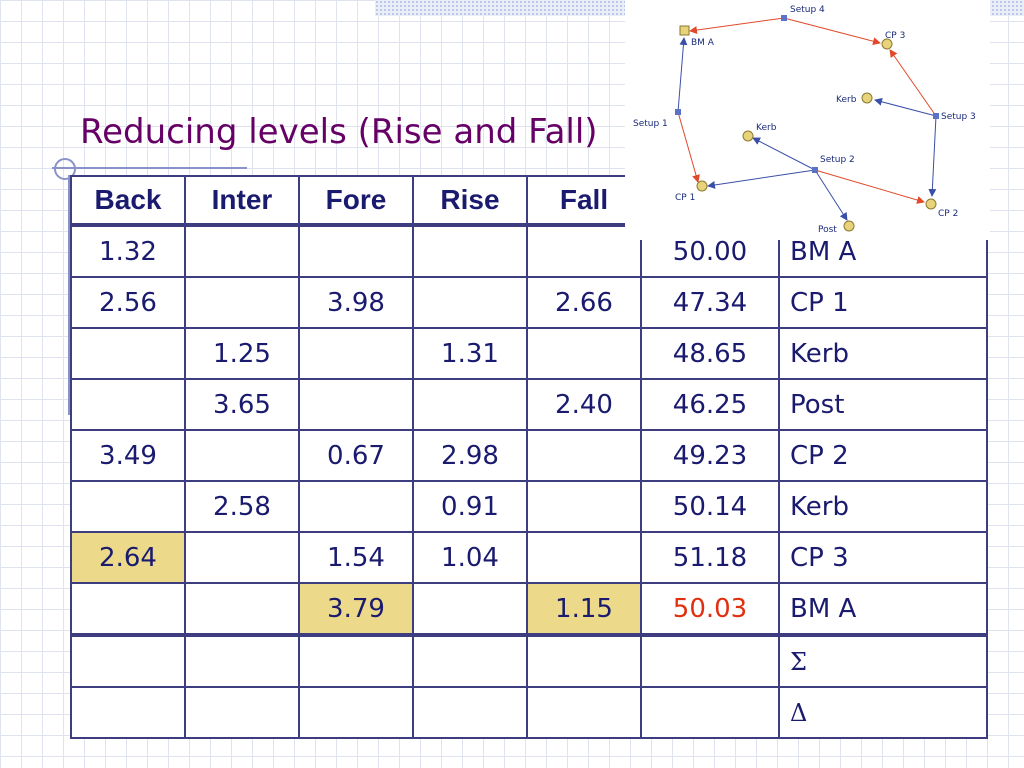 Image resolution: width=1024 pixels, height=768 pixels. Describe the element at coordinates (748, 136) in the screenshot. I see `kerb-lower-marker` at that location.